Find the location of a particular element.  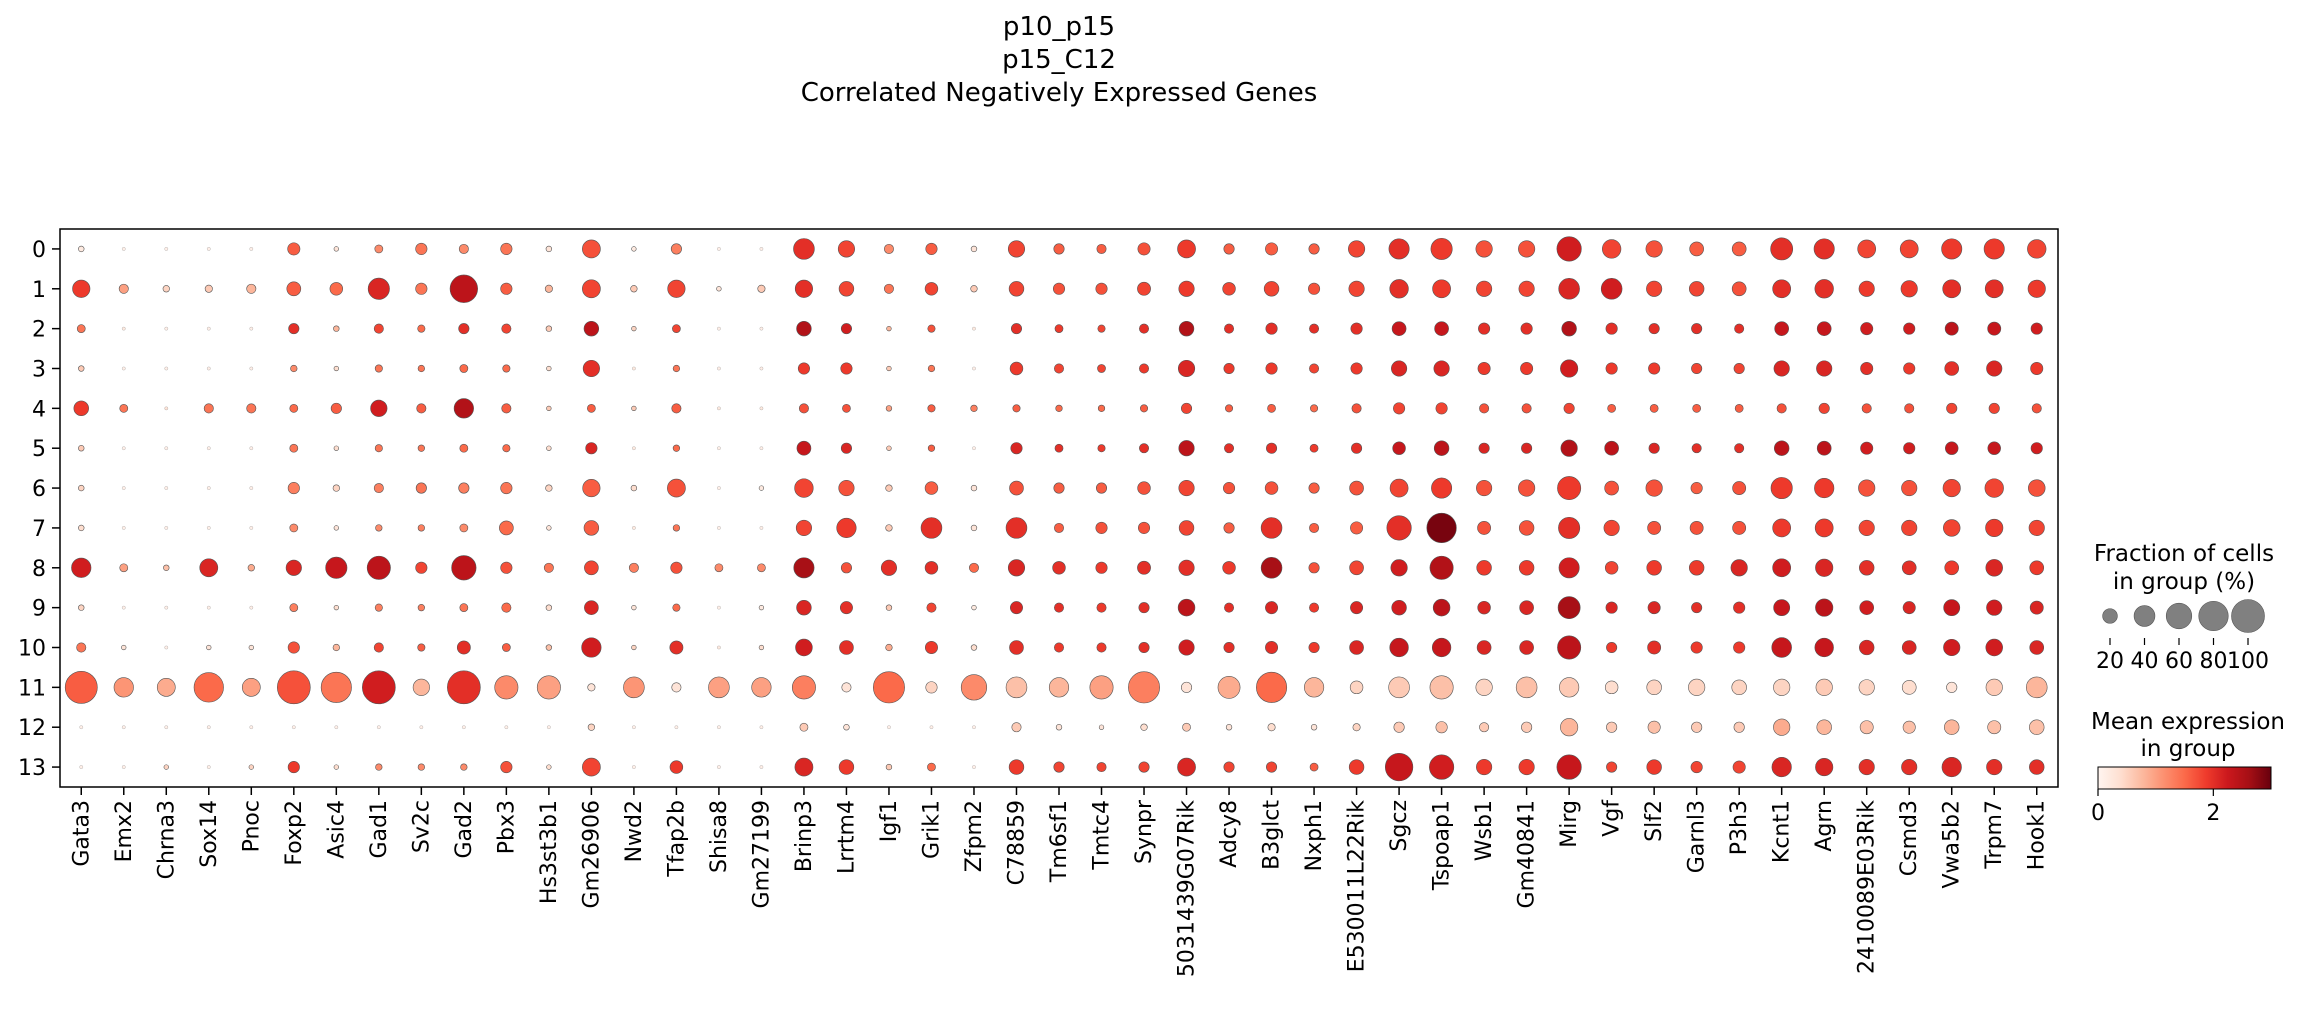

x-tick-label: Emx2 is located at coordinates (124, 831).